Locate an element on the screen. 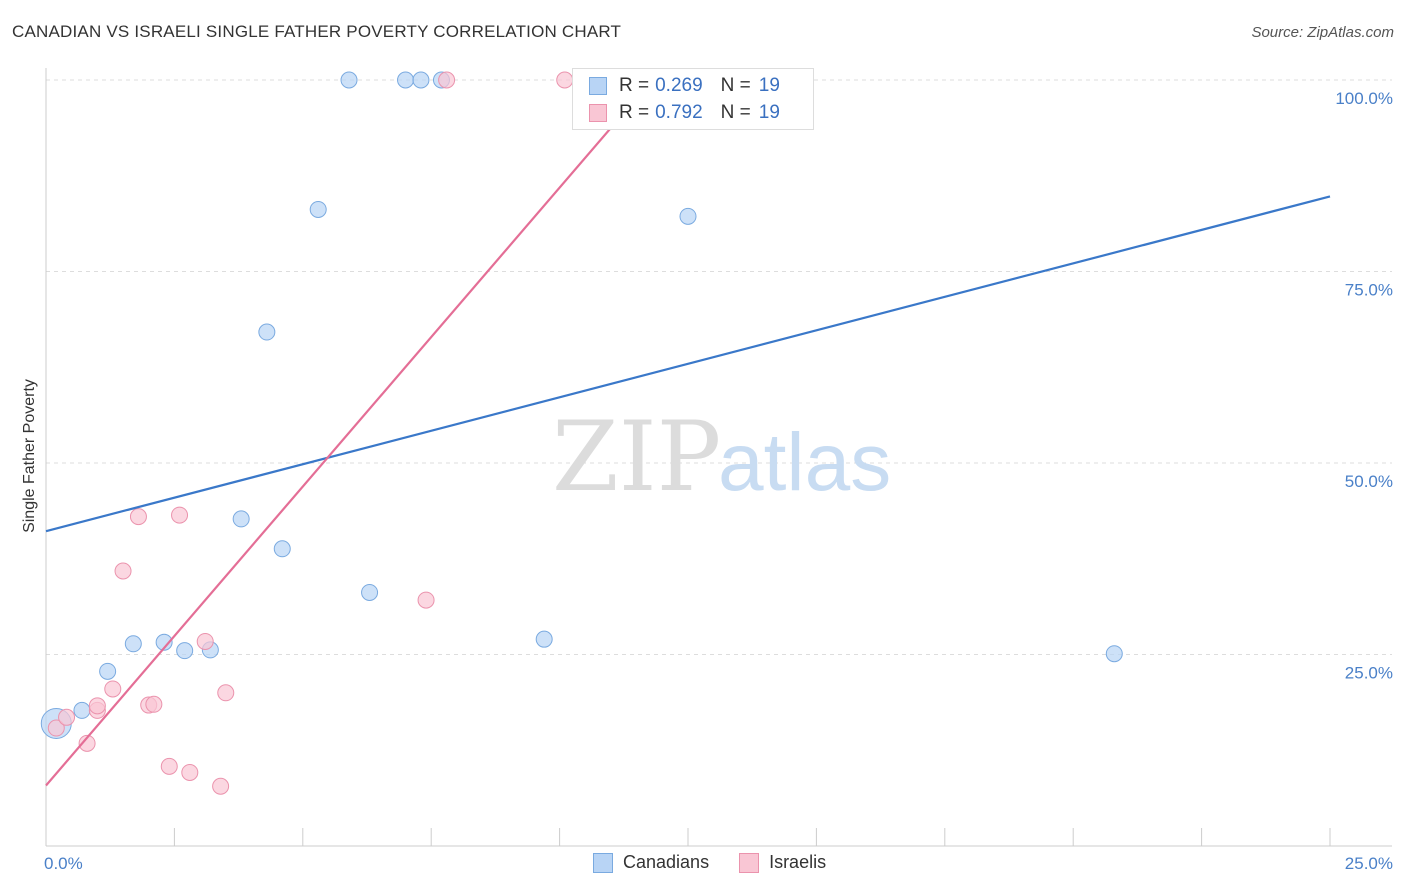  watermark-atlas: atlas is located at coordinates (804, 462).